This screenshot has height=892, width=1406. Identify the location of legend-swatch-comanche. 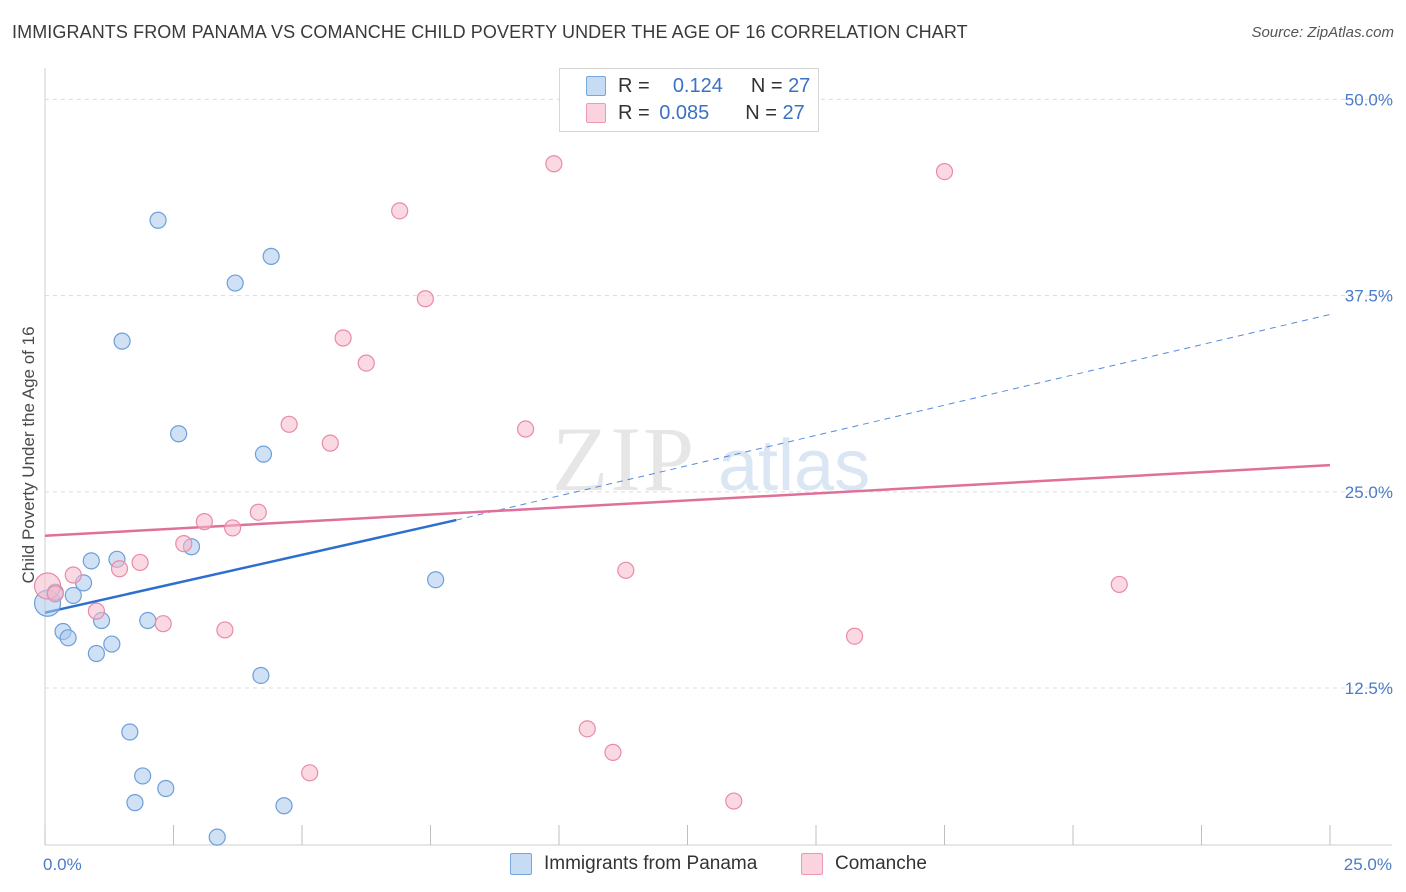
(596, 113).